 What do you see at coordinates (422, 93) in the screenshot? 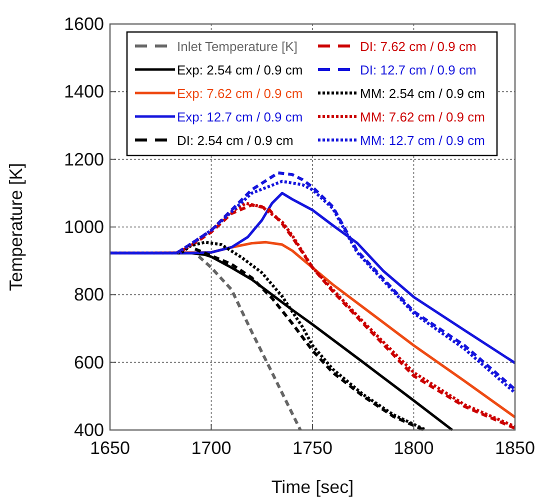
I see `legend-label: MM: 2.54 cm / 0.9 cm` at bounding box center [422, 93].